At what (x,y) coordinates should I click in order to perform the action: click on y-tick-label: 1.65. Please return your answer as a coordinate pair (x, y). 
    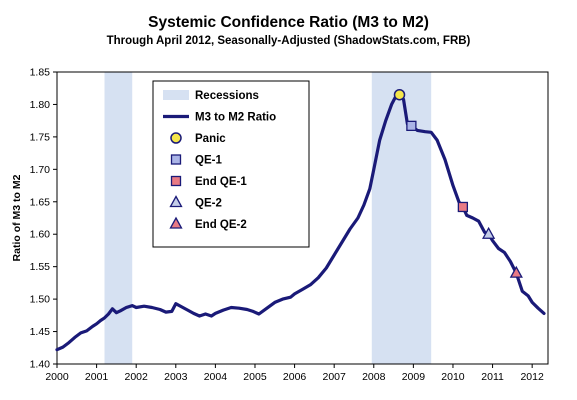
    Looking at the image, I should click on (40, 202).